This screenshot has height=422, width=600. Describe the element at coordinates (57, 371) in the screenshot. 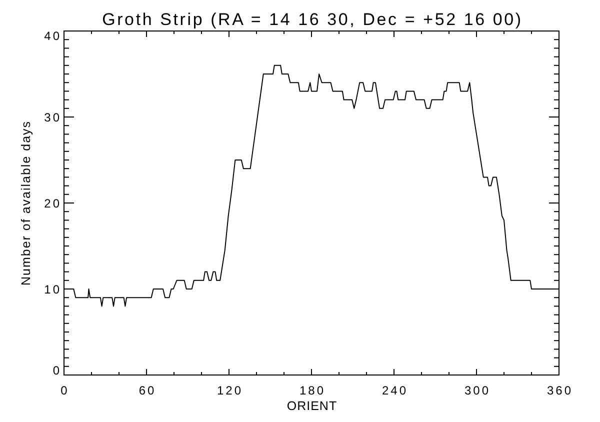

I see `y-tick-label: 0` at that location.